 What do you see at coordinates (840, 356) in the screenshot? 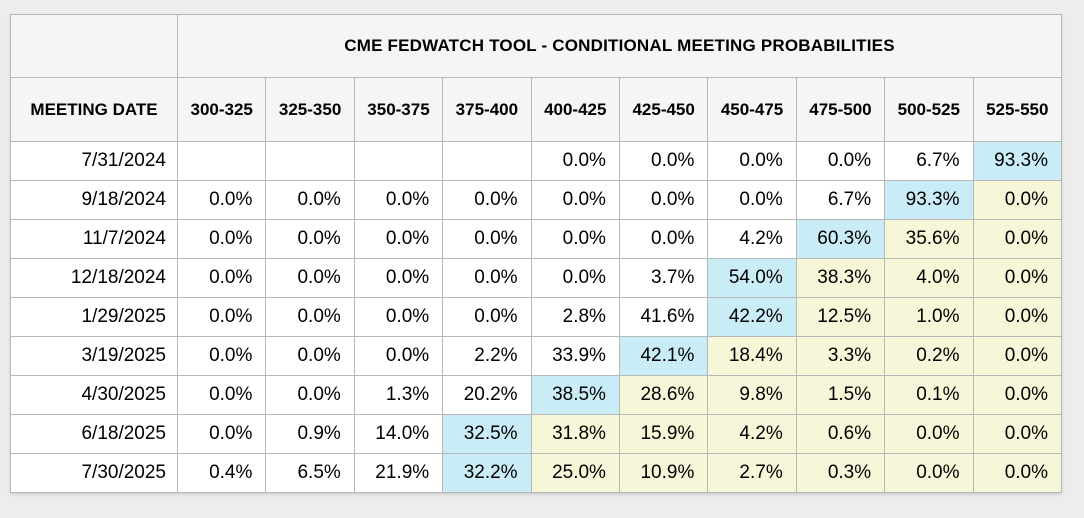
I see `probability-cell-yellow: 3.3%` at bounding box center [840, 356].